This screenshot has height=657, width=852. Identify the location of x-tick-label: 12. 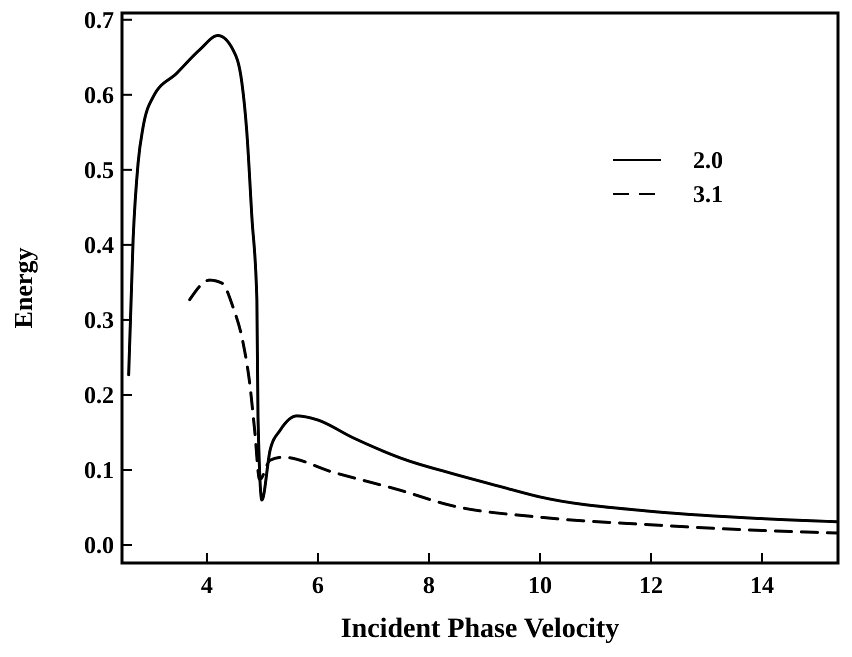
(650, 586).